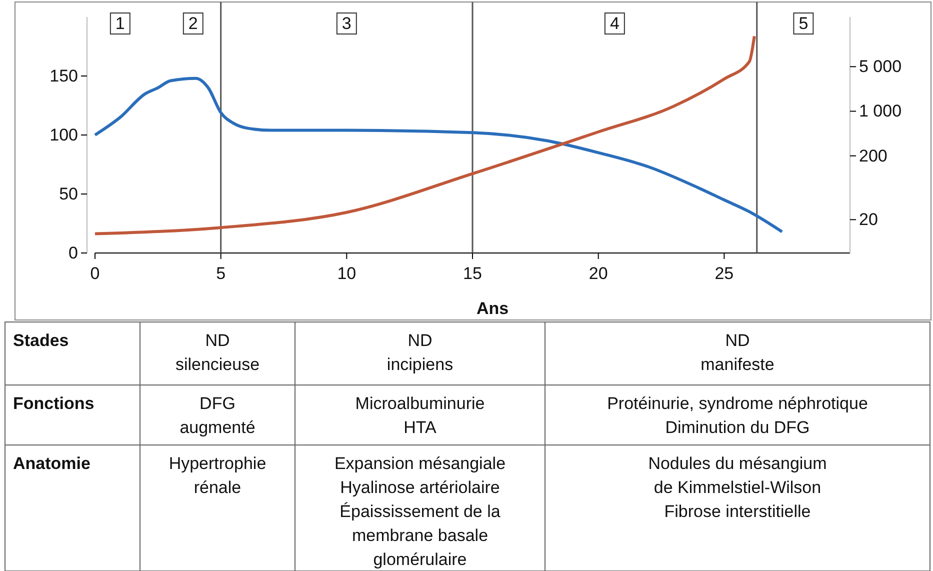 This screenshot has height=571, width=933. What do you see at coordinates (598, 273) in the screenshot?
I see `x-tick-label: 20` at bounding box center [598, 273].